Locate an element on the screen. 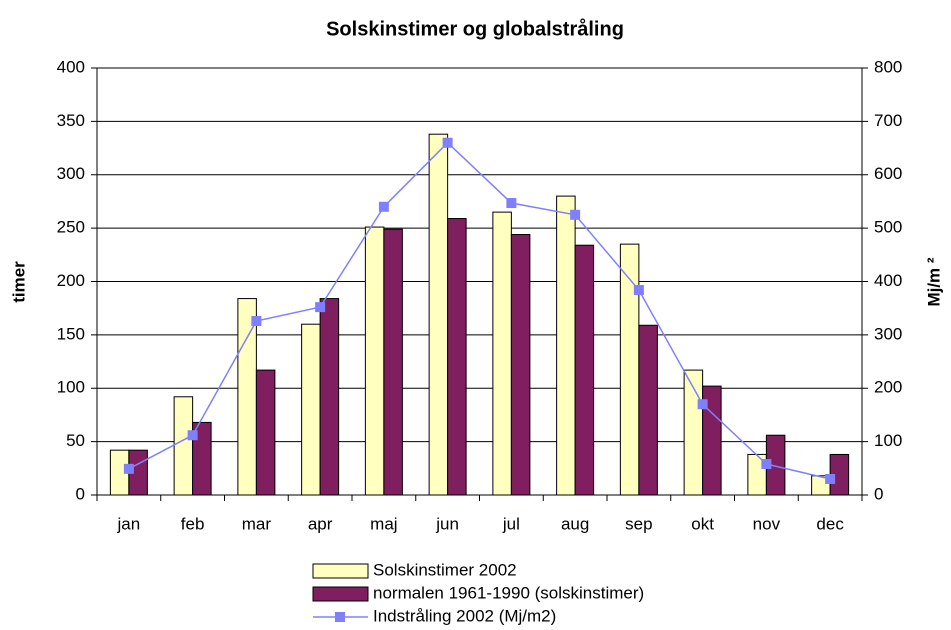 The image size is (951, 630). x-tick-label: nov is located at coordinates (767, 523).